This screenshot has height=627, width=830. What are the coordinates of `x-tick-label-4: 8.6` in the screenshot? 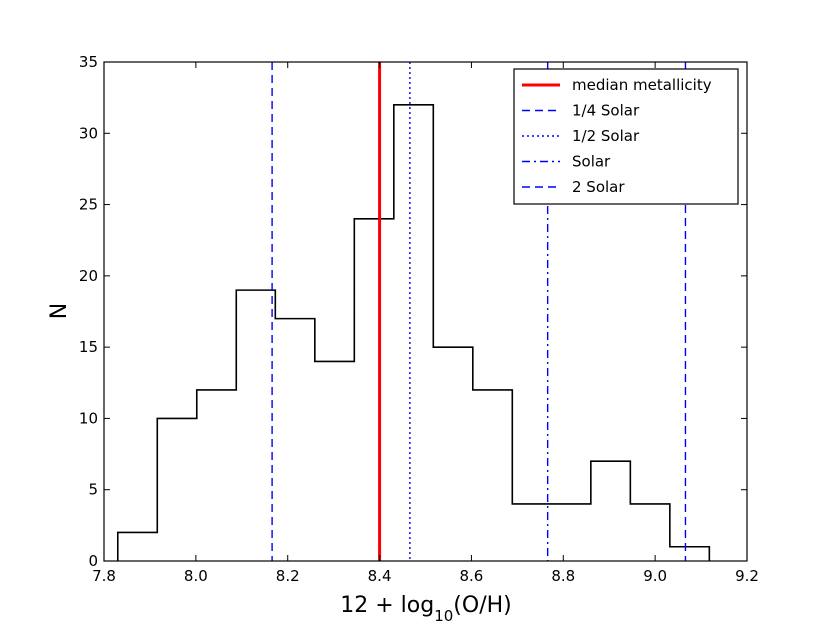 It's located at (471, 576).